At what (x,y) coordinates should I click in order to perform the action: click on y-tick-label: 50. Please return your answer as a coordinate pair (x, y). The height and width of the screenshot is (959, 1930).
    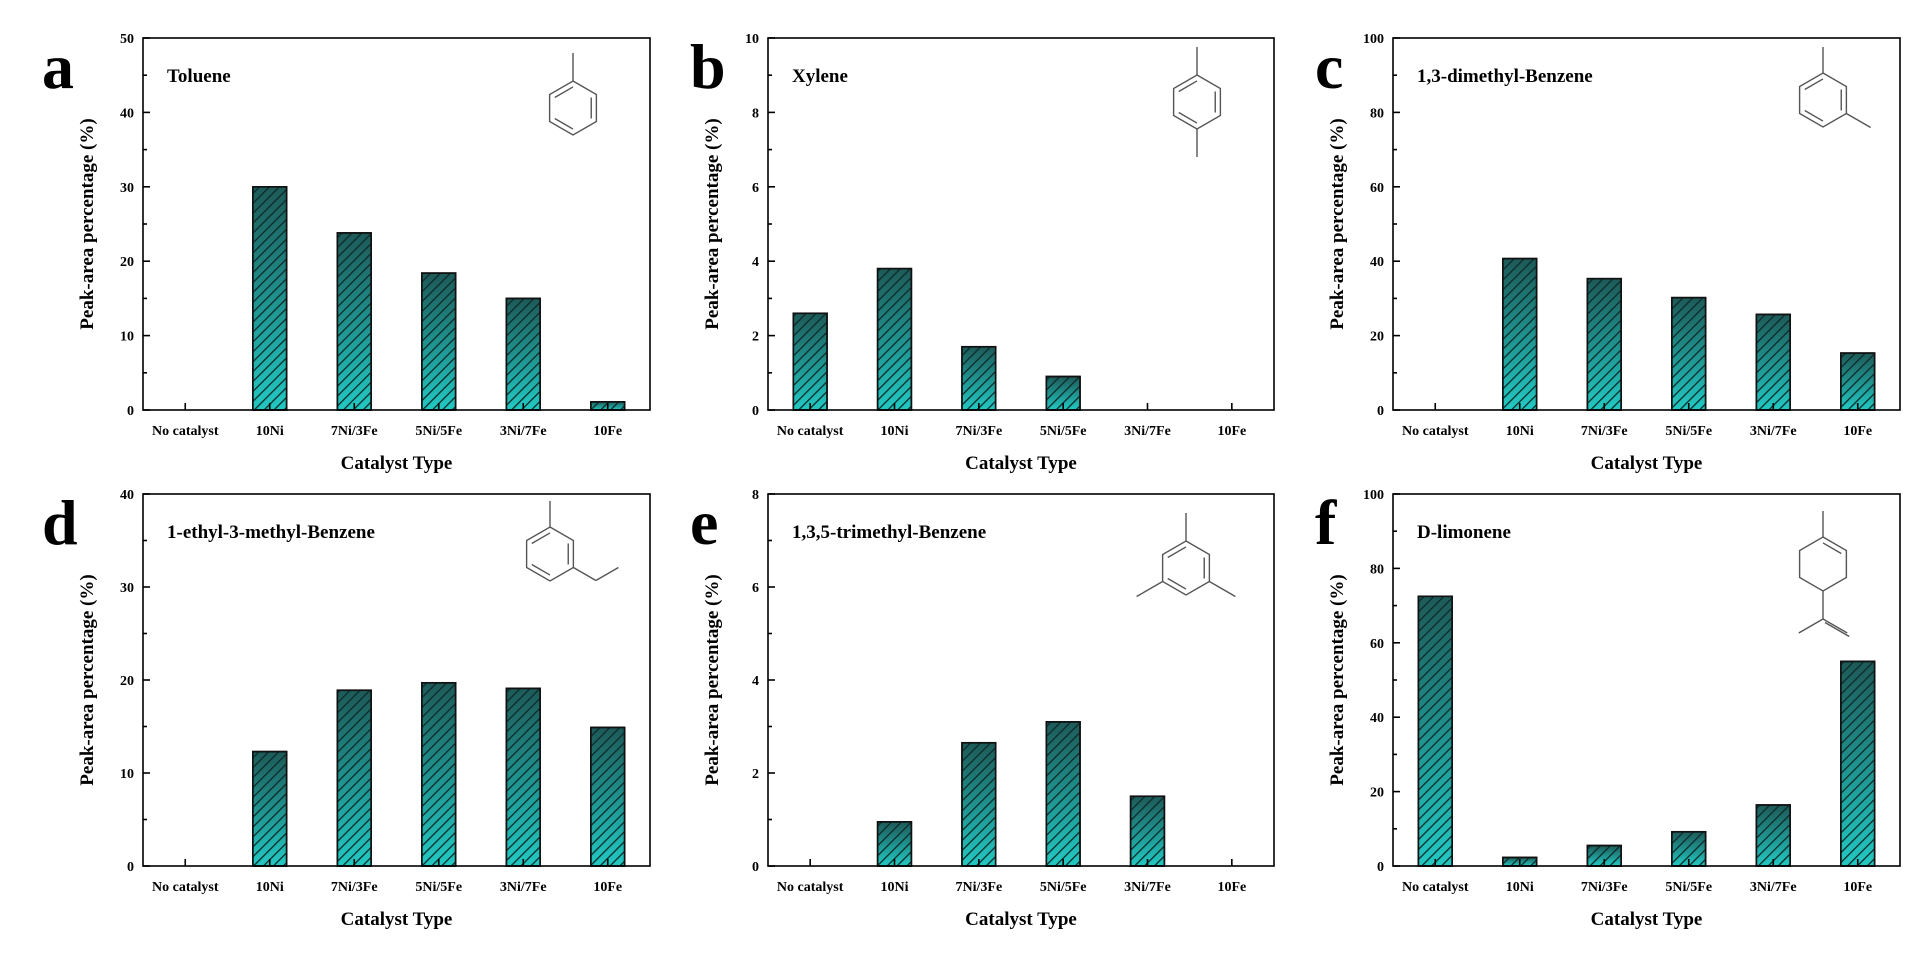
    Looking at the image, I should click on (127, 39).